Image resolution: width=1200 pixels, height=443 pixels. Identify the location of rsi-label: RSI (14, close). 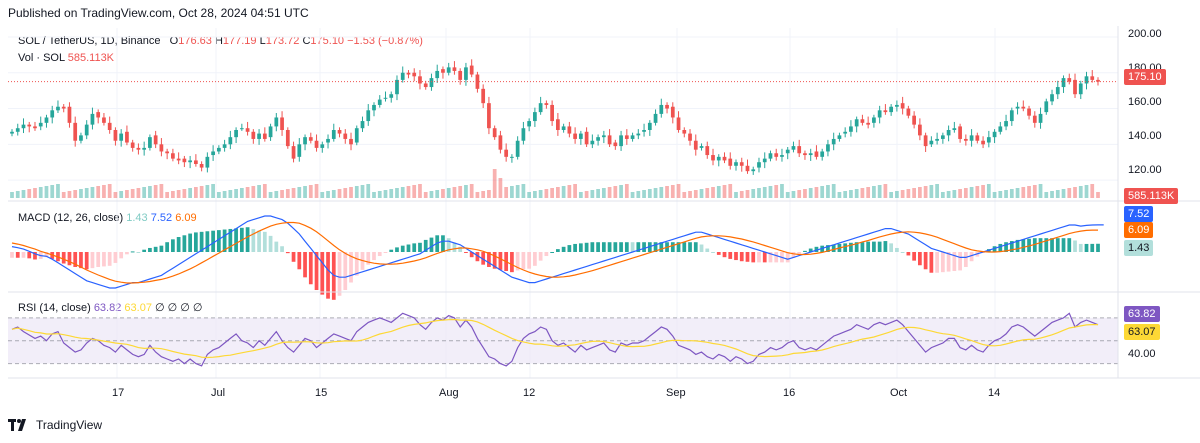
(54, 308).